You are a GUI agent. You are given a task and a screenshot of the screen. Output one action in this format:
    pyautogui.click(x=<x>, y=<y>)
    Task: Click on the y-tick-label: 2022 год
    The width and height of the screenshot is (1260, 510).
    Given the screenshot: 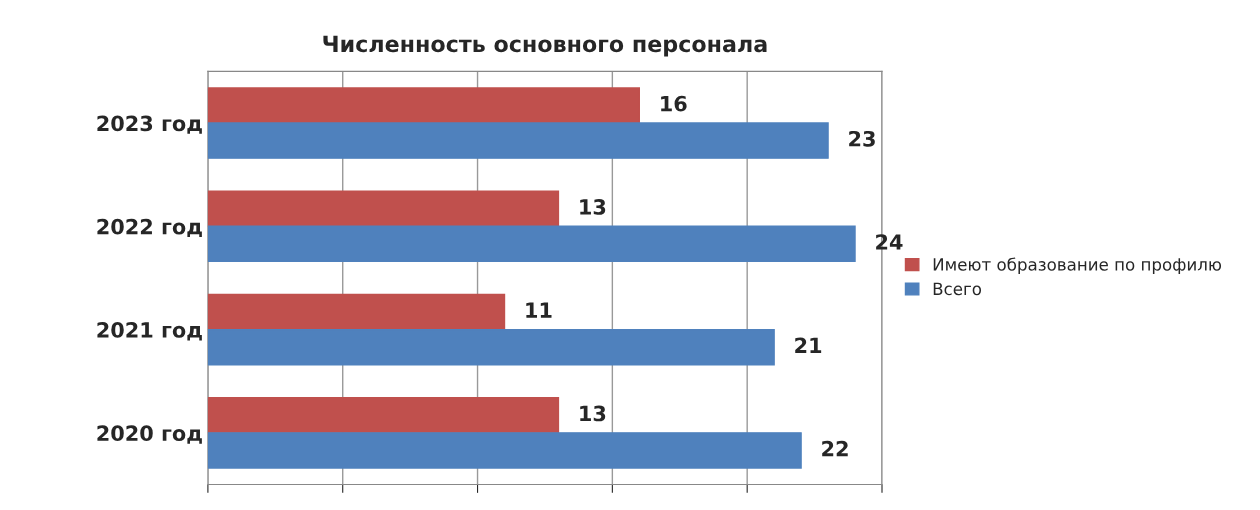 What is the action you would take?
    pyautogui.click(x=149, y=228)
    